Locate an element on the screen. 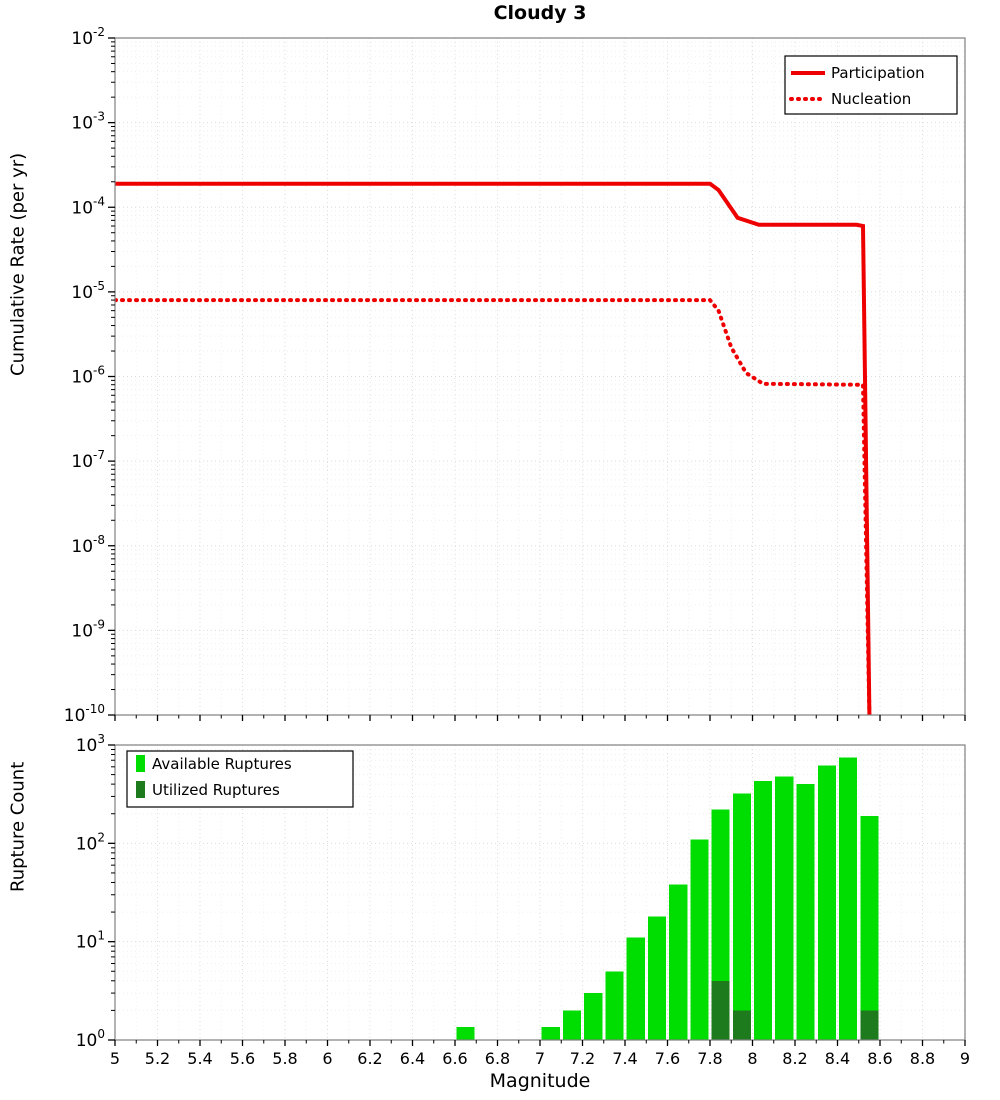 This screenshot has height=1100, width=1000. svg-text: 10⁻¹⁰ is located at coordinates (84, 714).